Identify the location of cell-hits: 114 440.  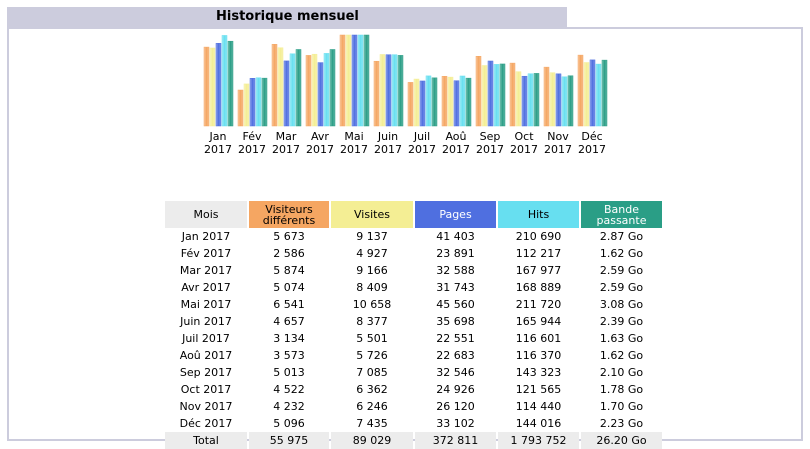
(538, 406).